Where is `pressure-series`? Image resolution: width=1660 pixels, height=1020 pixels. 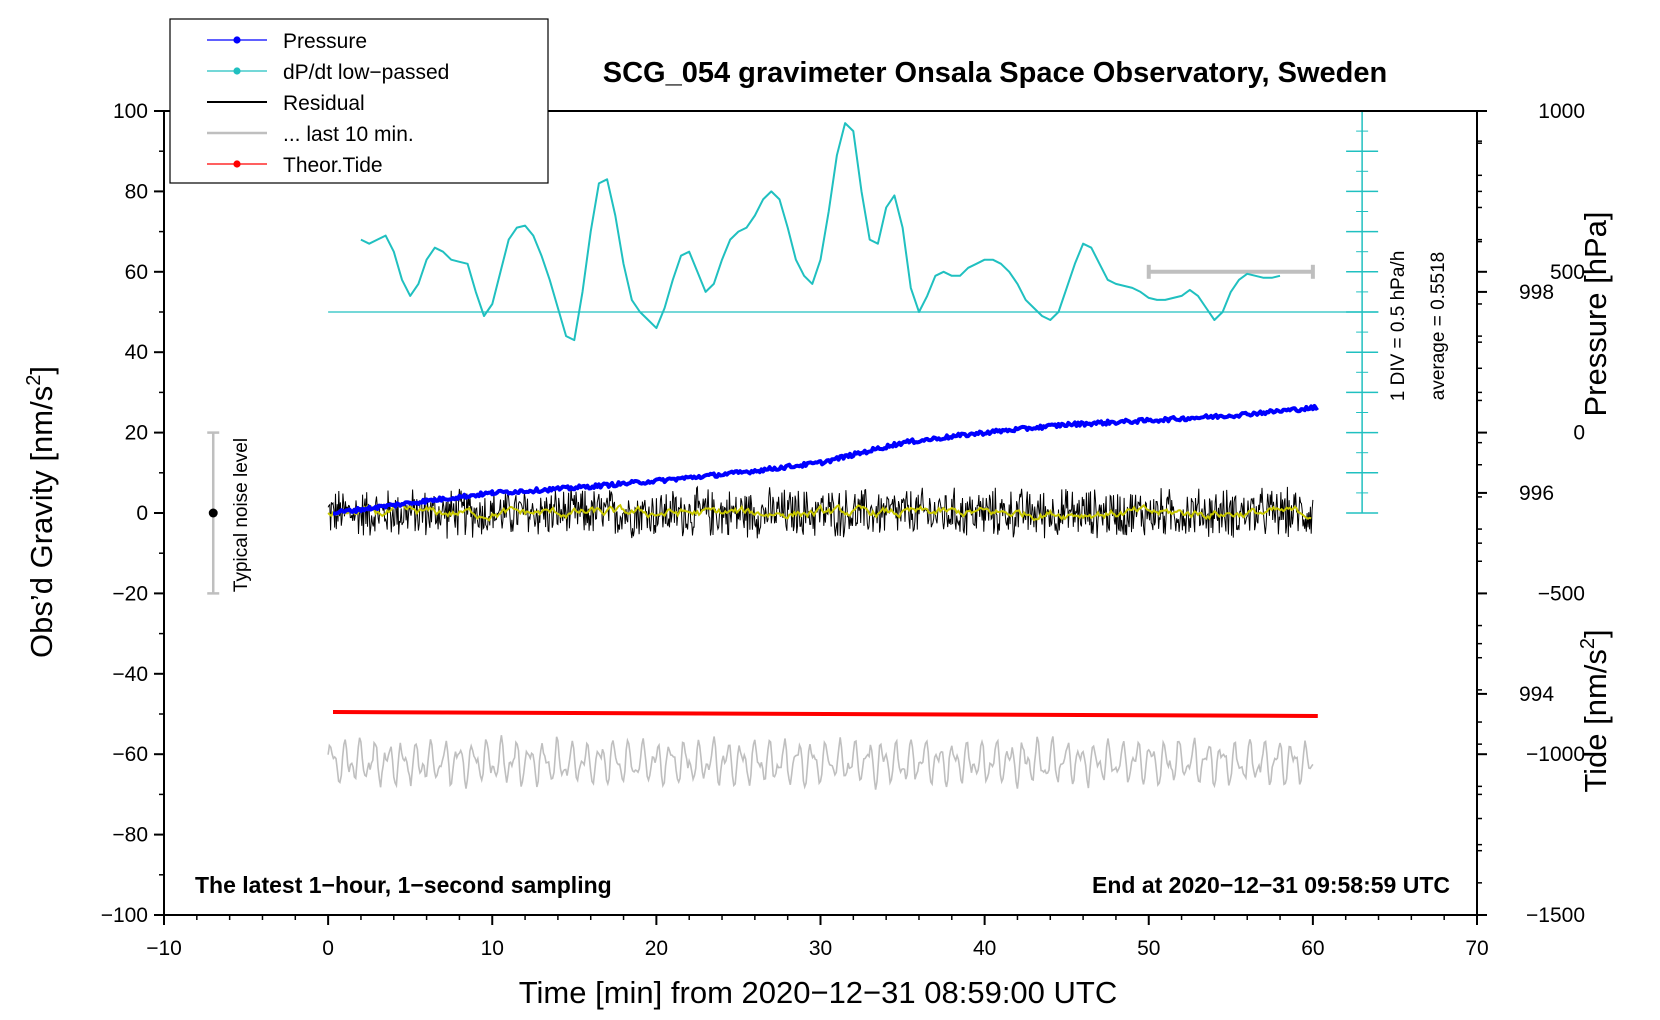
pressure-series is located at coordinates (825, 460).